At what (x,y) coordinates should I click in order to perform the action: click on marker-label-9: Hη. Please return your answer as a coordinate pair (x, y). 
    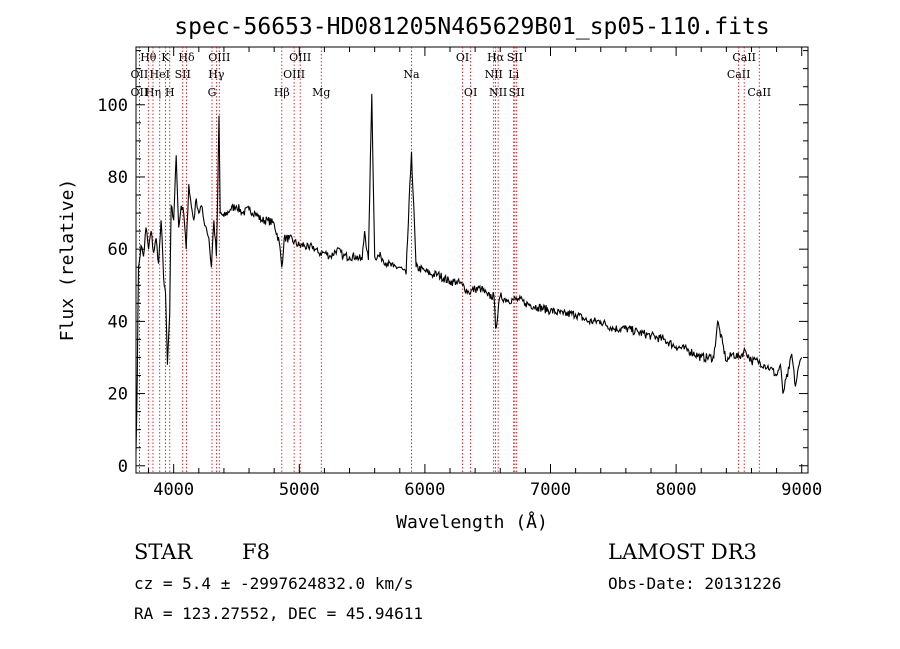
    Looking at the image, I should click on (153, 92).